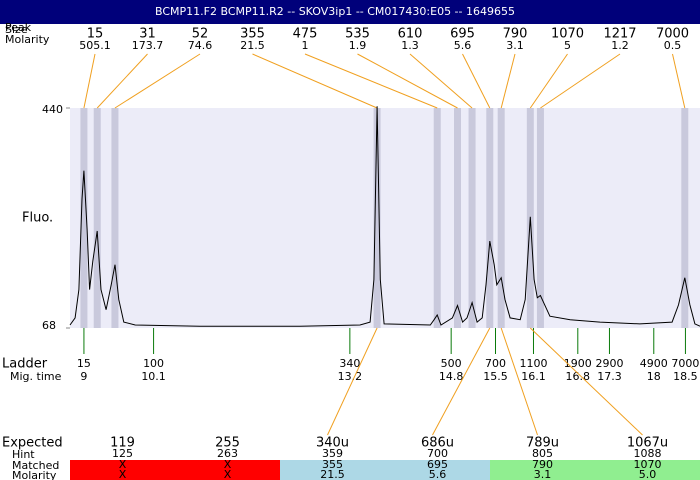  Describe the element at coordinates (122, 453) in the screenshot. I see `hint: 125` at that location.